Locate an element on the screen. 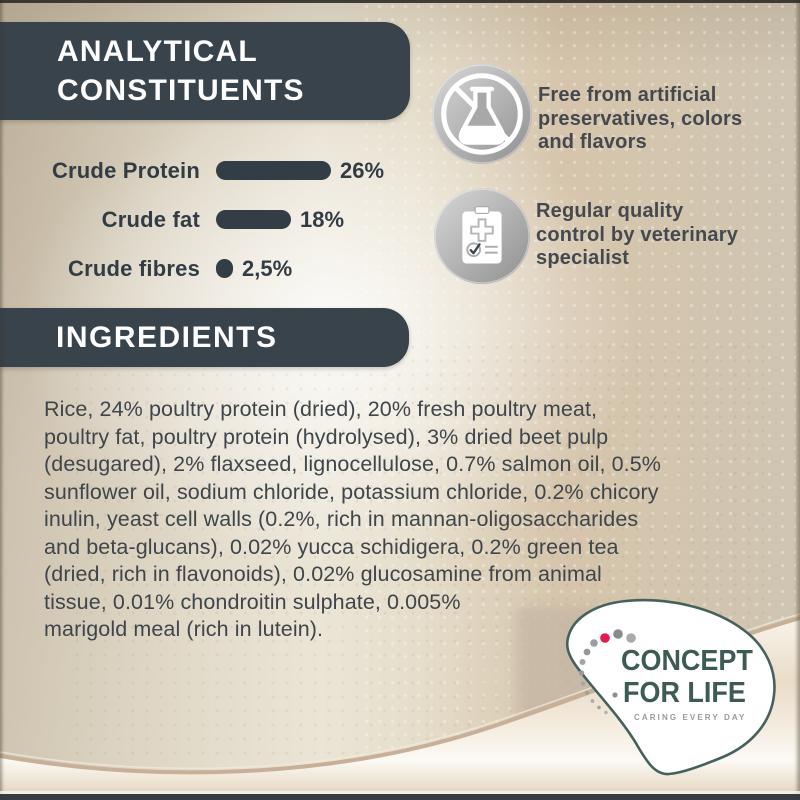 The width and height of the screenshot is (800, 800). constituent-value: 2,5% is located at coordinates (267, 268).